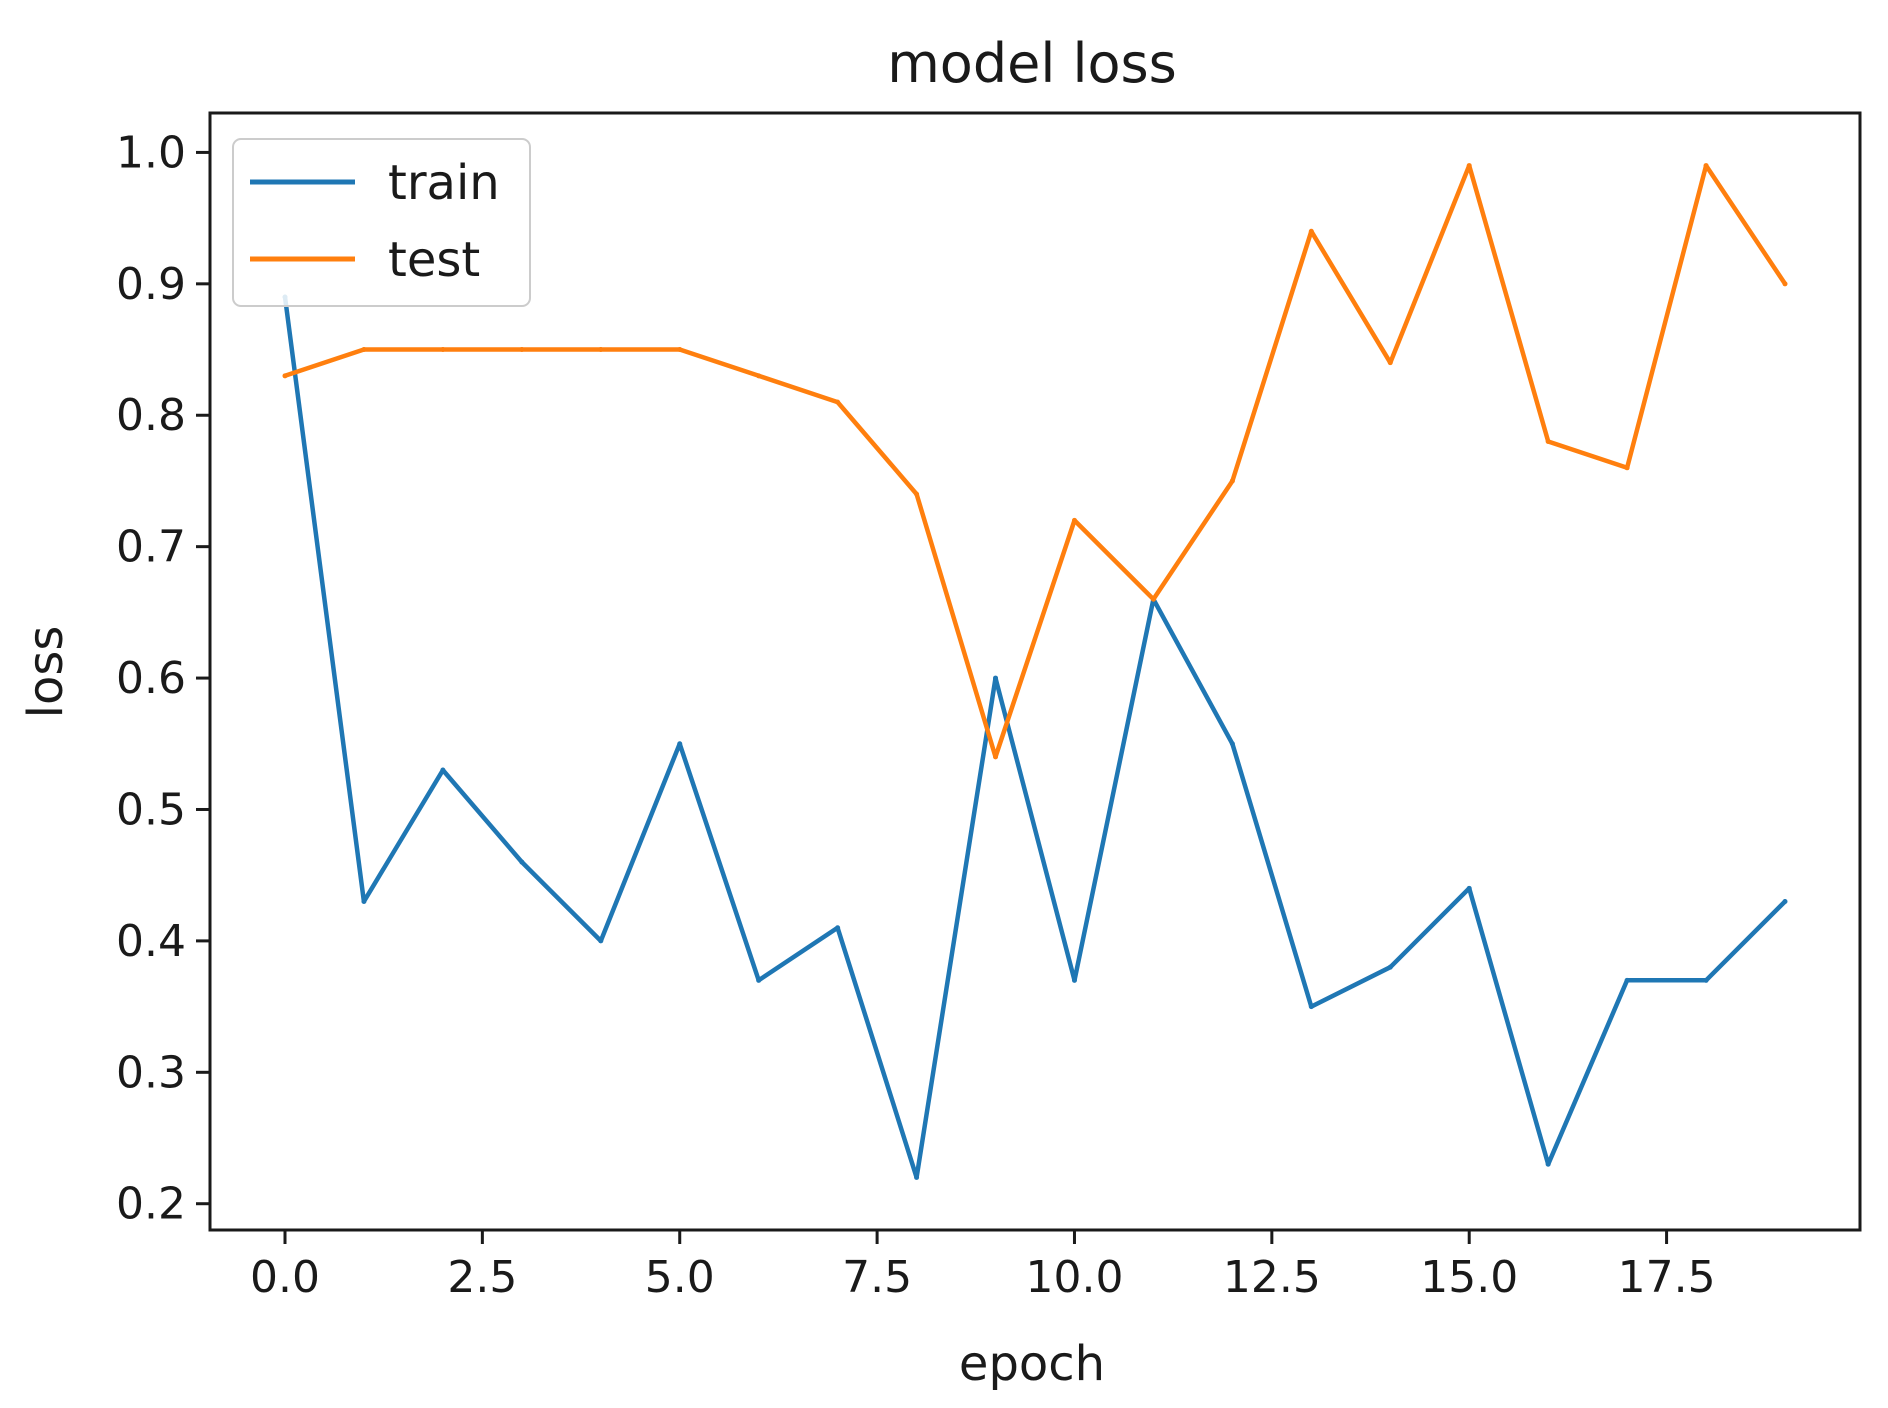 Image resolution: width=1888 pixels, height=1408 pixels. I want to click on x-tick-label: 10.0, so click(1074, 1277).